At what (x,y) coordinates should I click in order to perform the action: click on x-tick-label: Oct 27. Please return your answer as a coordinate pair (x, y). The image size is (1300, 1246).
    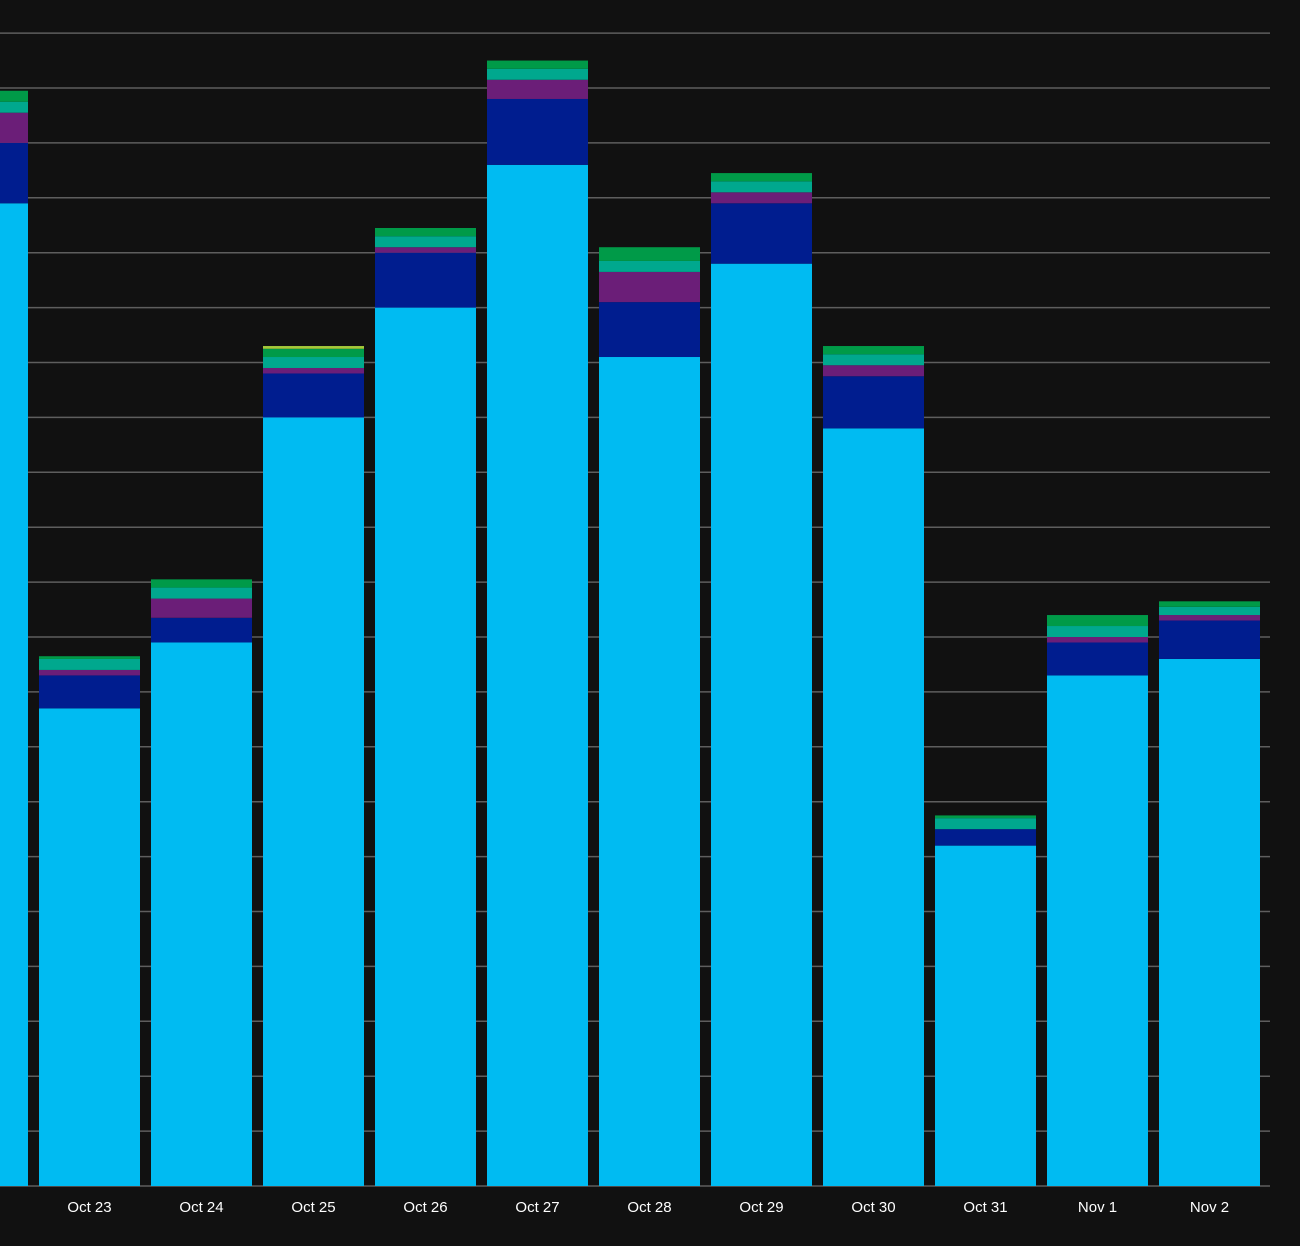
    Looking at the image, I should click on (537, 1207).